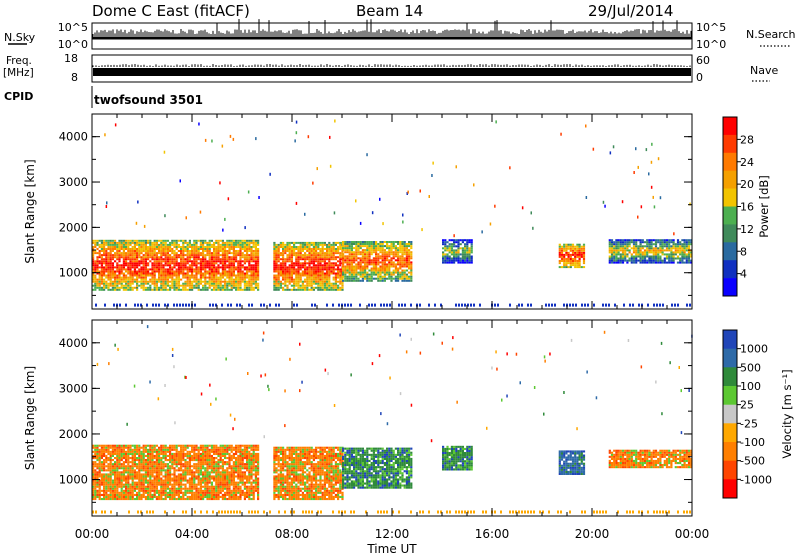 The height and width of the screenshot is (554, 800). What do you see at coordinates (703, 60) in the screenshot?
I see `nave-tick-top: 60` at bounding box center [703, 60].